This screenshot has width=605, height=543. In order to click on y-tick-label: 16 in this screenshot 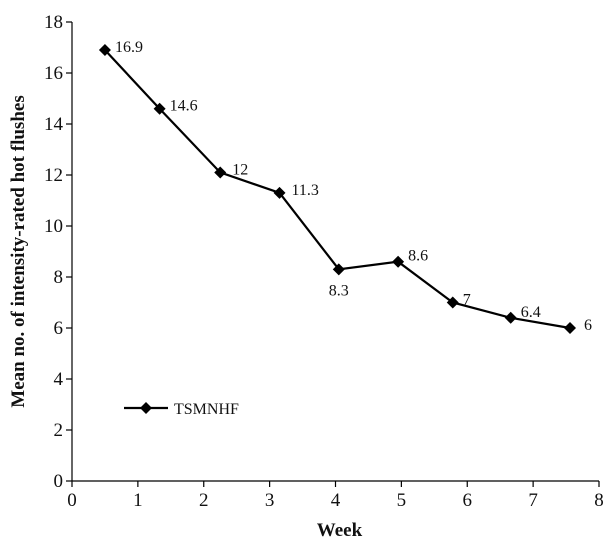, I will do `click(53, 73)`.